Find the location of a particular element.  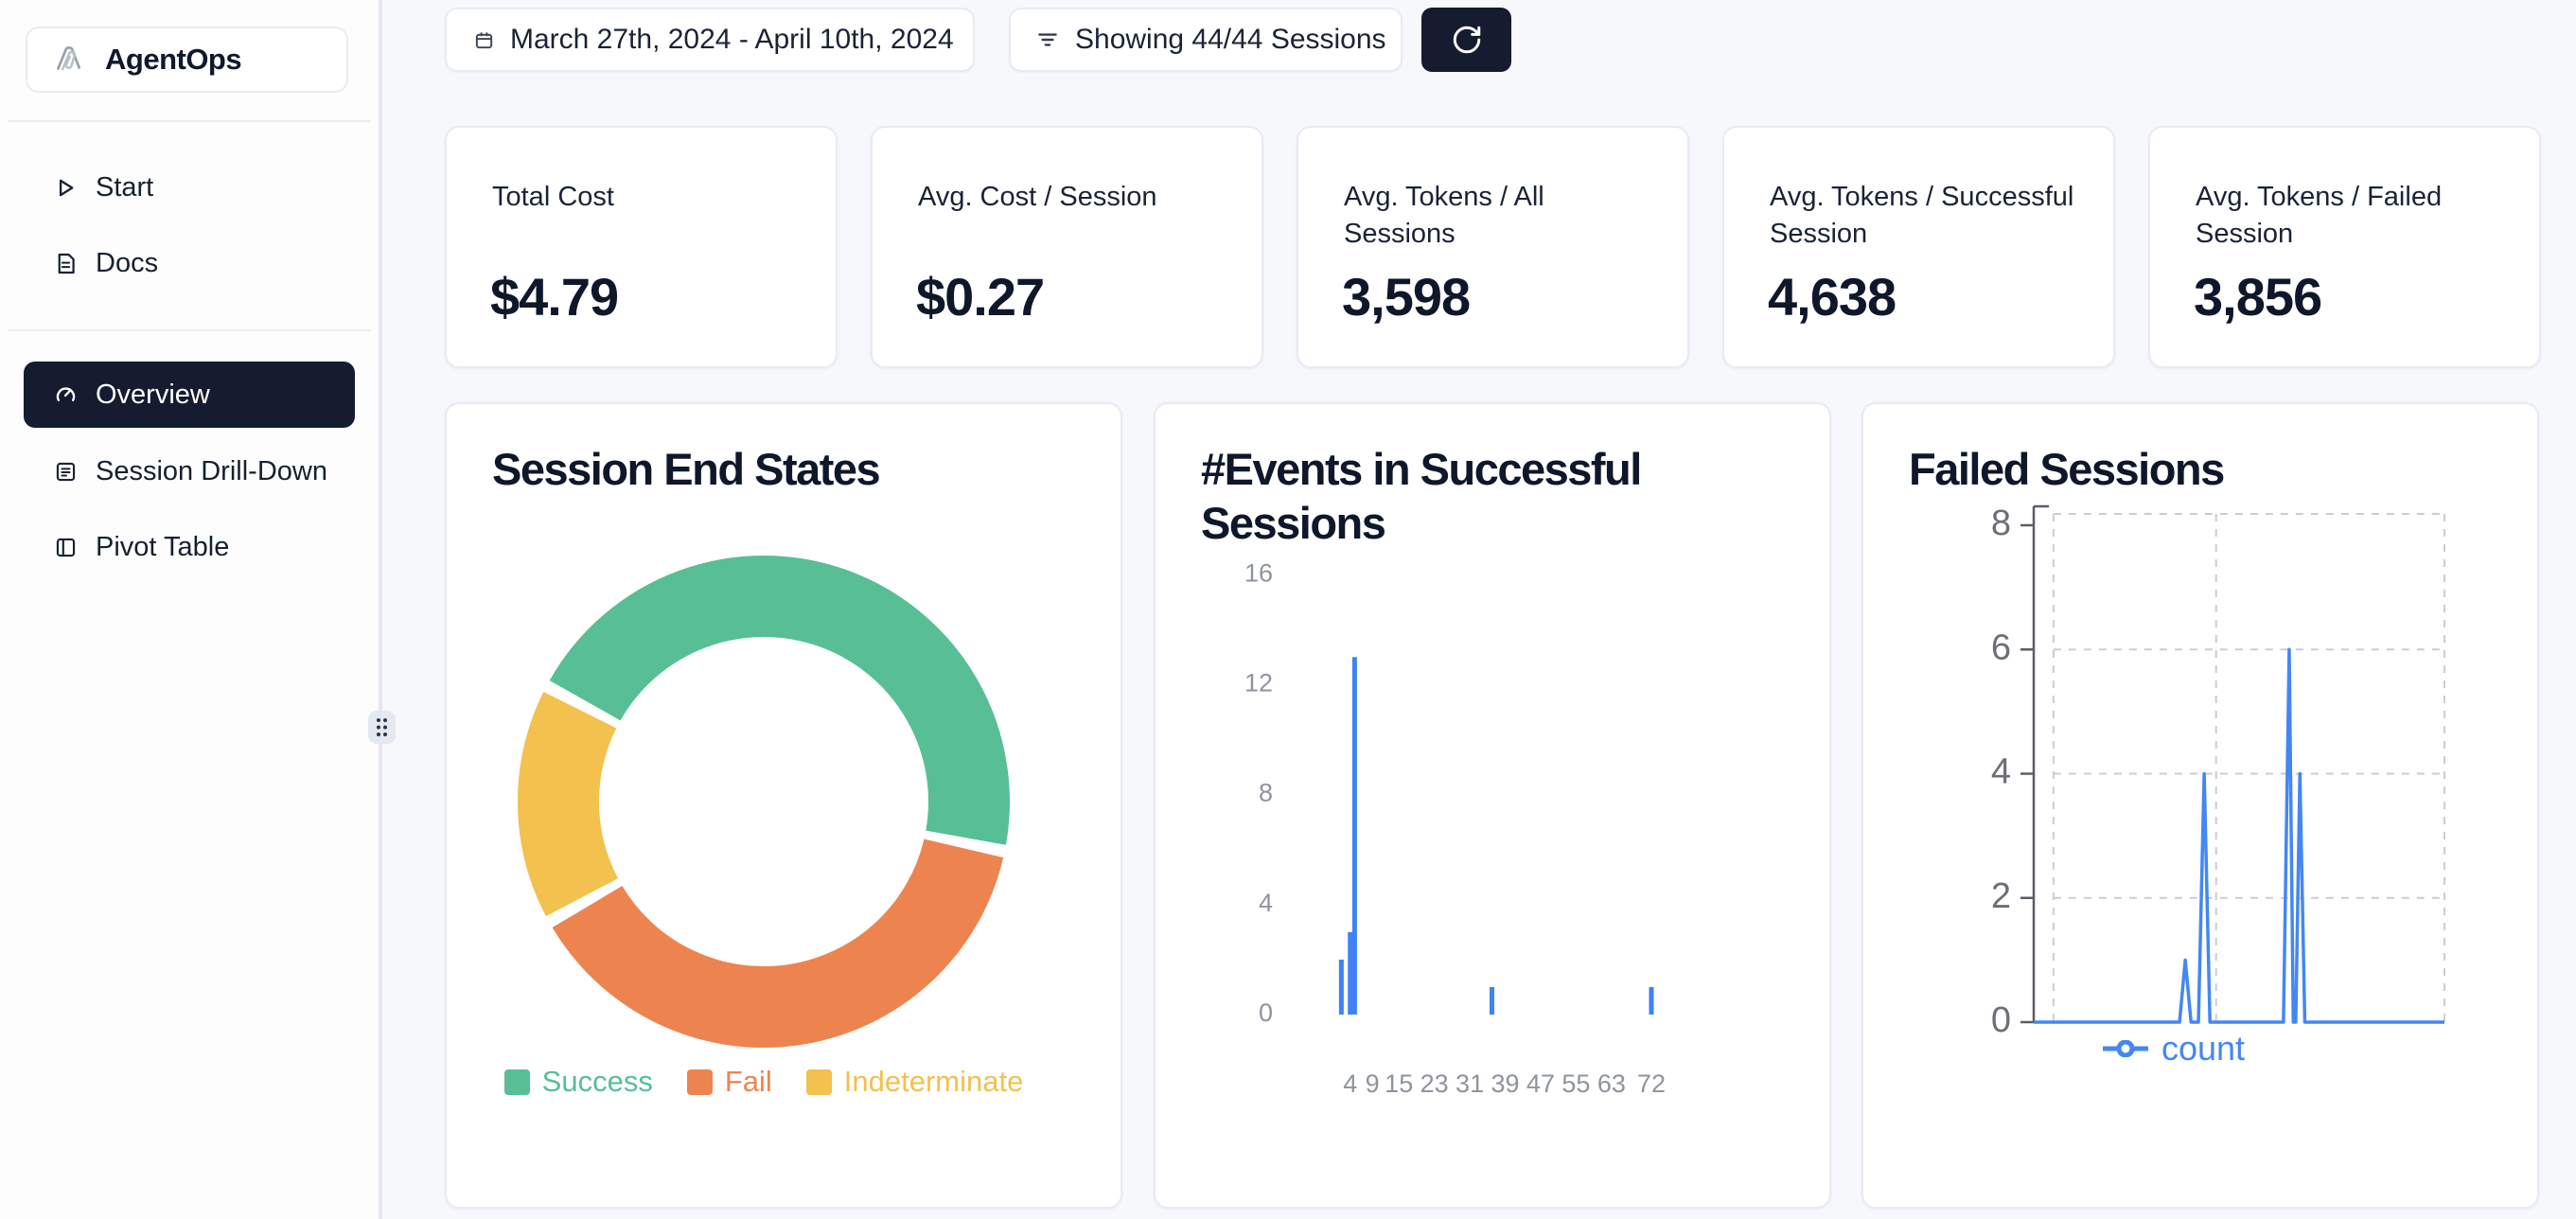

sidebar-divider-top is located at coordinates (189, 121).